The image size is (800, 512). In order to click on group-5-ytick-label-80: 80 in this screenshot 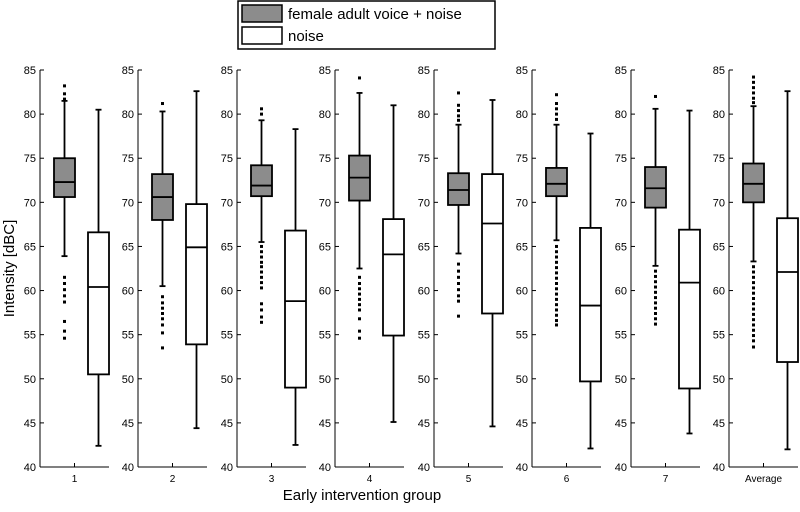, I will do `click(424, 115)`.